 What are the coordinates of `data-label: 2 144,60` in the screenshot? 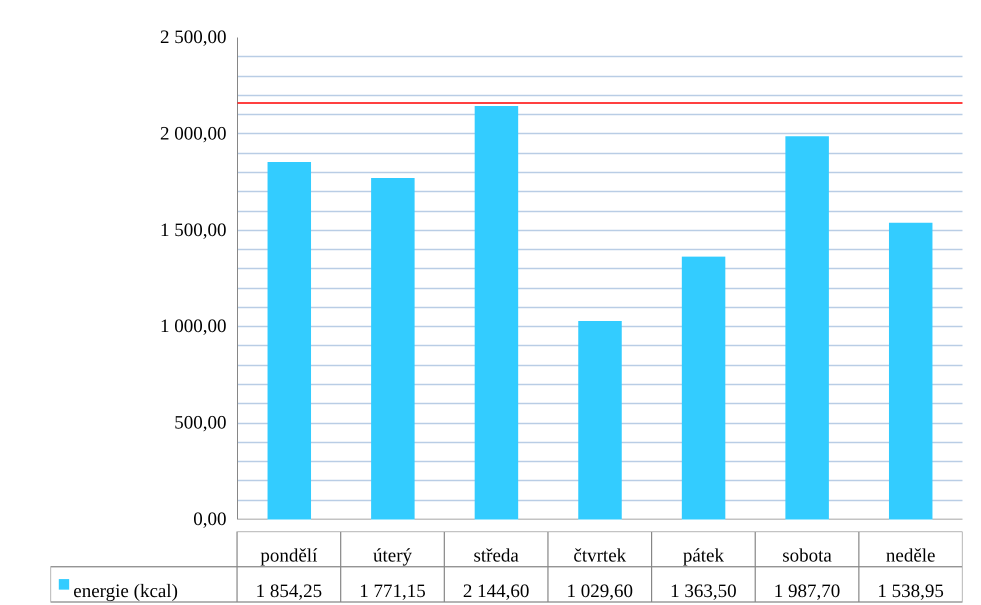 It's located at (496, 591).